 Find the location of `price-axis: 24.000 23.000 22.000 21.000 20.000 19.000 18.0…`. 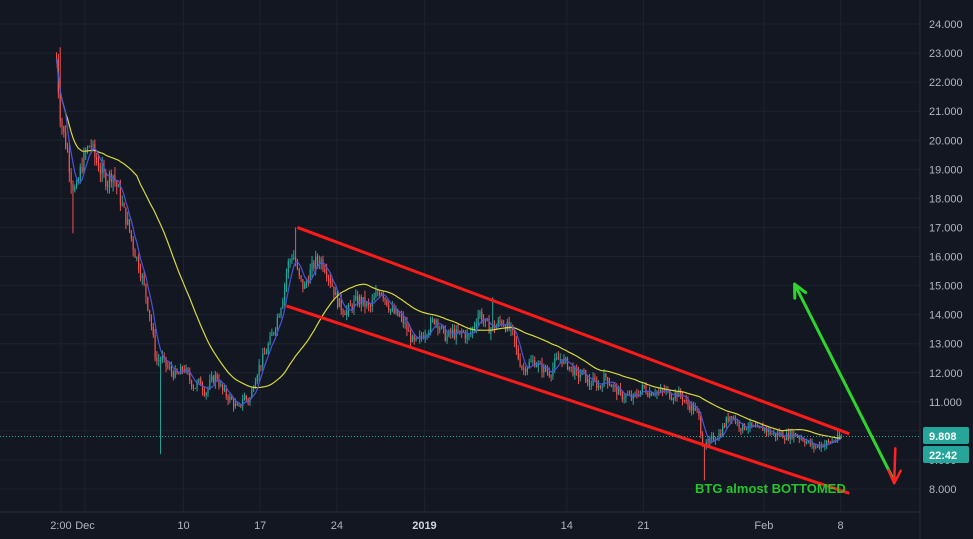

price-axis: 24.000 23.000 22.000 21.000 20.000 19.000 18.0… is located at coordinates (946, 257).